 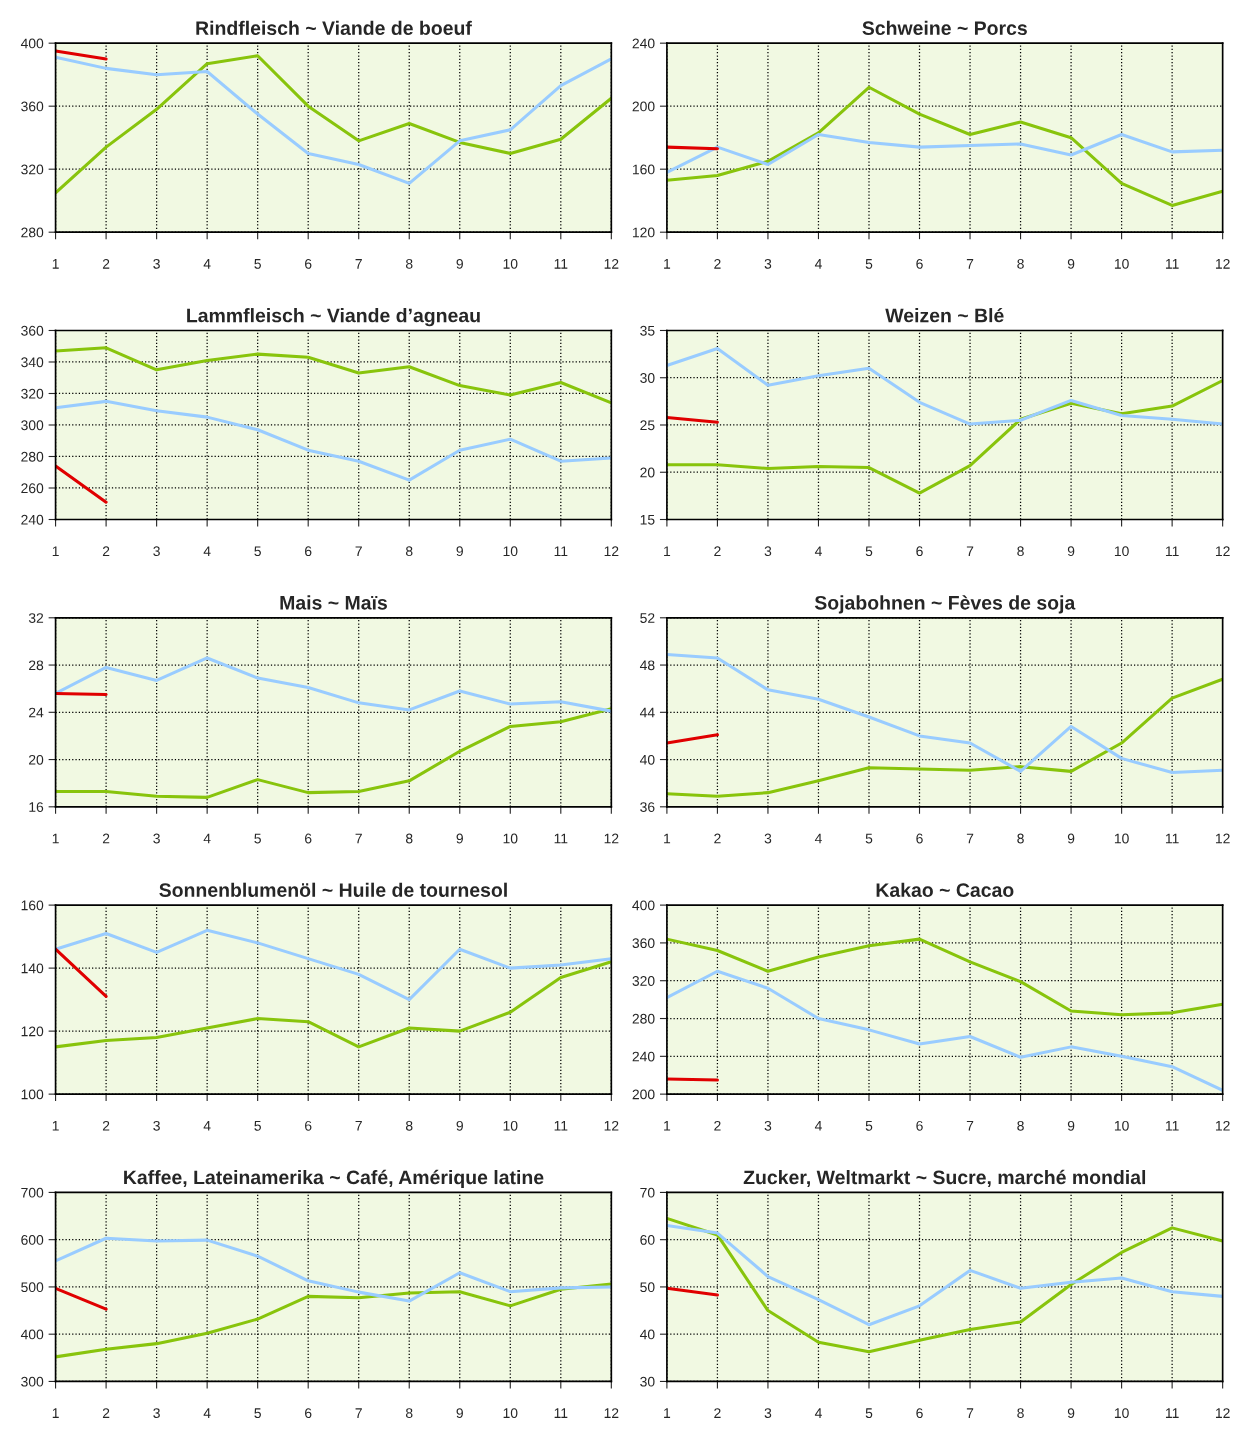 I want to click on y-tick-label: 28, so click(x=36, y=665).